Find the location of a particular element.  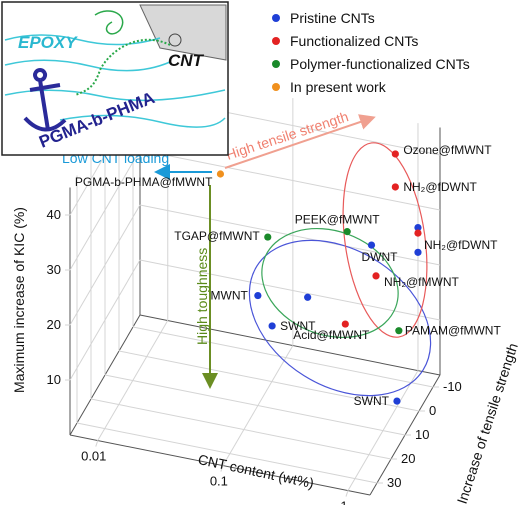

point-label: PGMA-b-PHMA@fMWNT is located at coordinates (144, 182).